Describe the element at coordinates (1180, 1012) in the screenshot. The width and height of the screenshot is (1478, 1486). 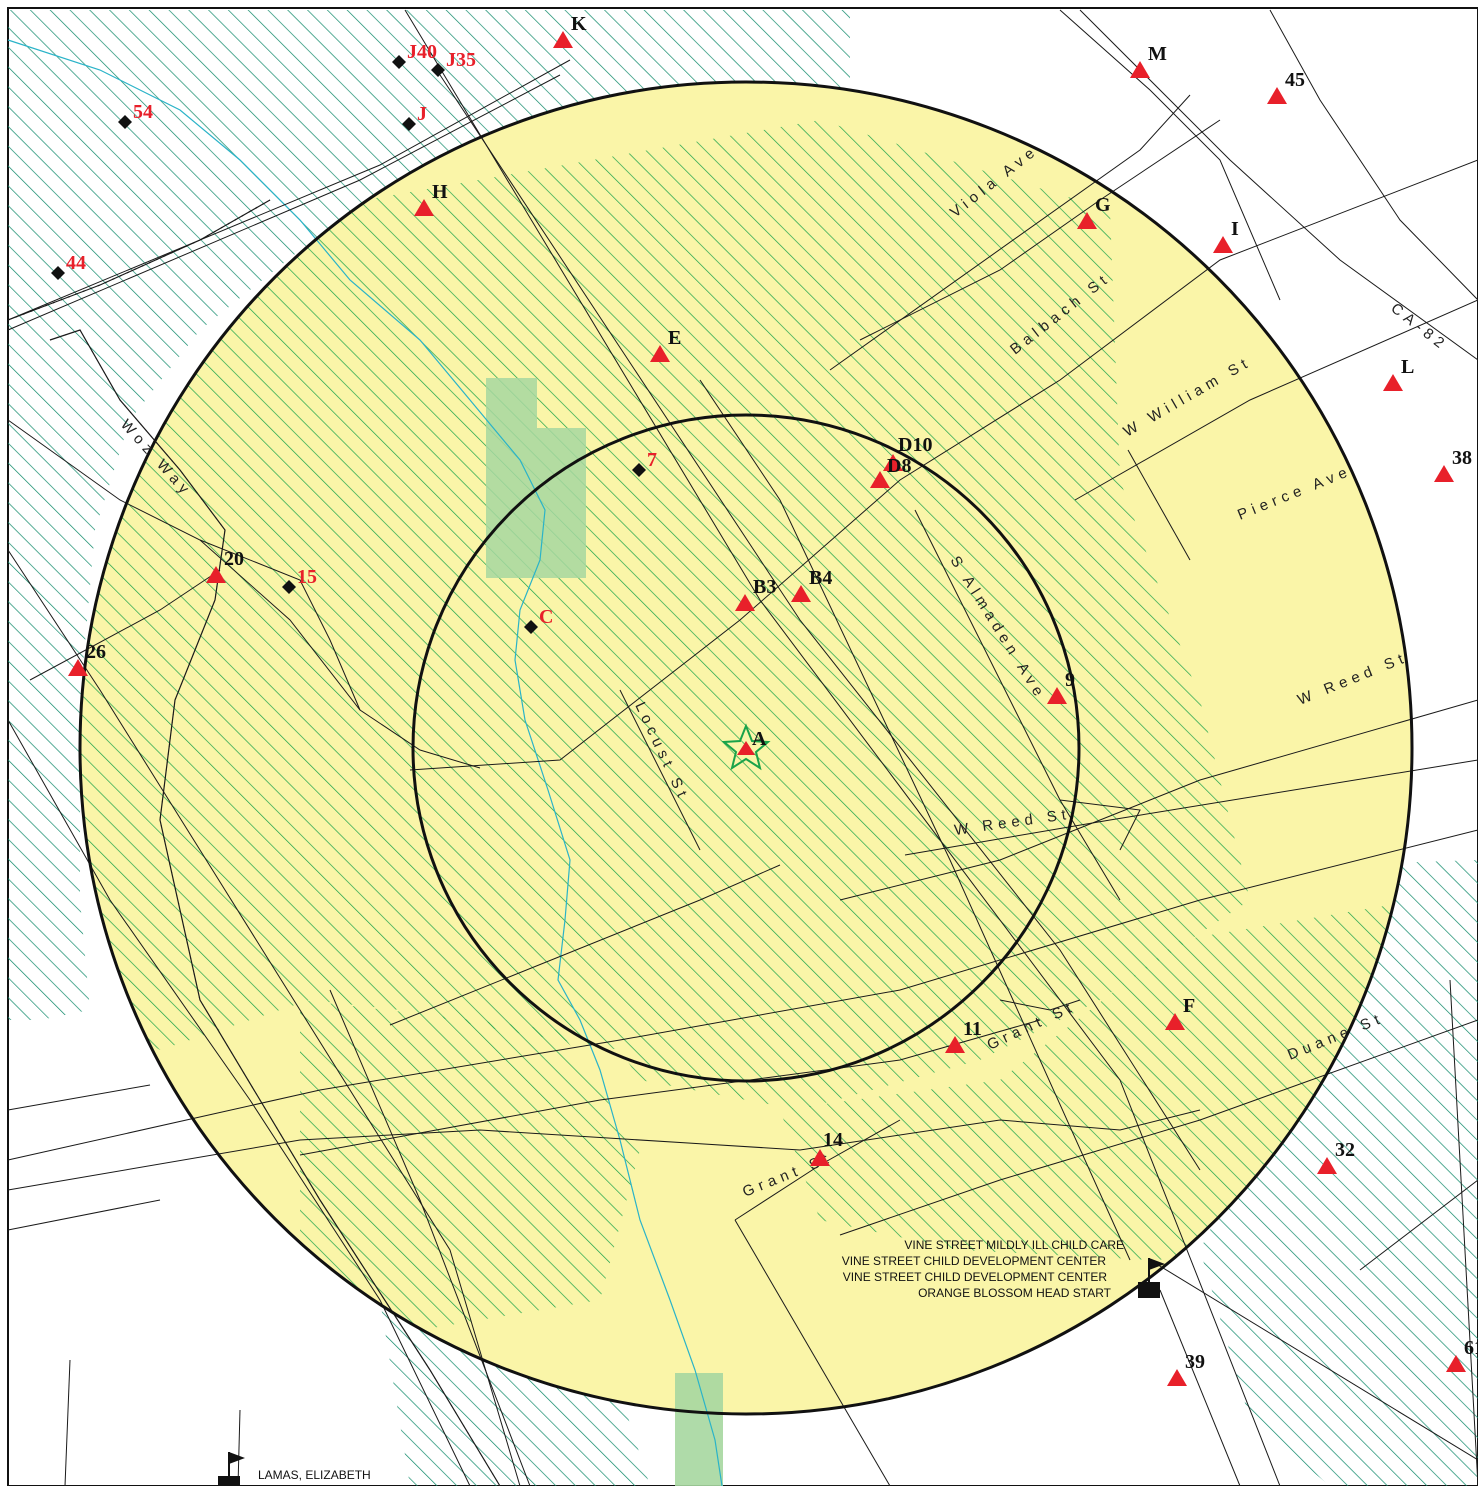
I see `site-marker-F: F` at that location.